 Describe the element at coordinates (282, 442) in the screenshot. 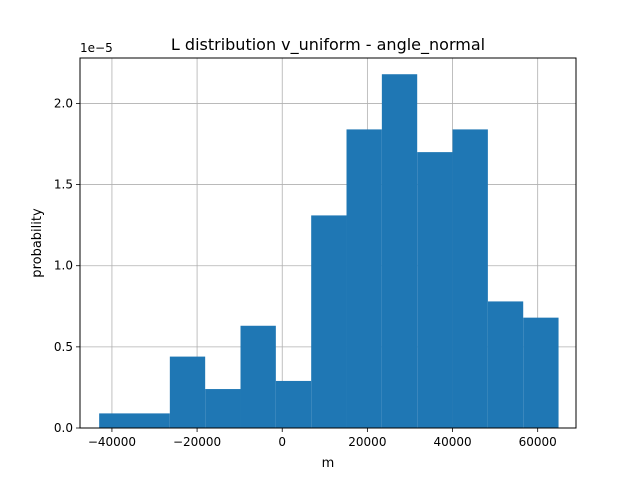

I see `x-tick-label: 0` at that location.